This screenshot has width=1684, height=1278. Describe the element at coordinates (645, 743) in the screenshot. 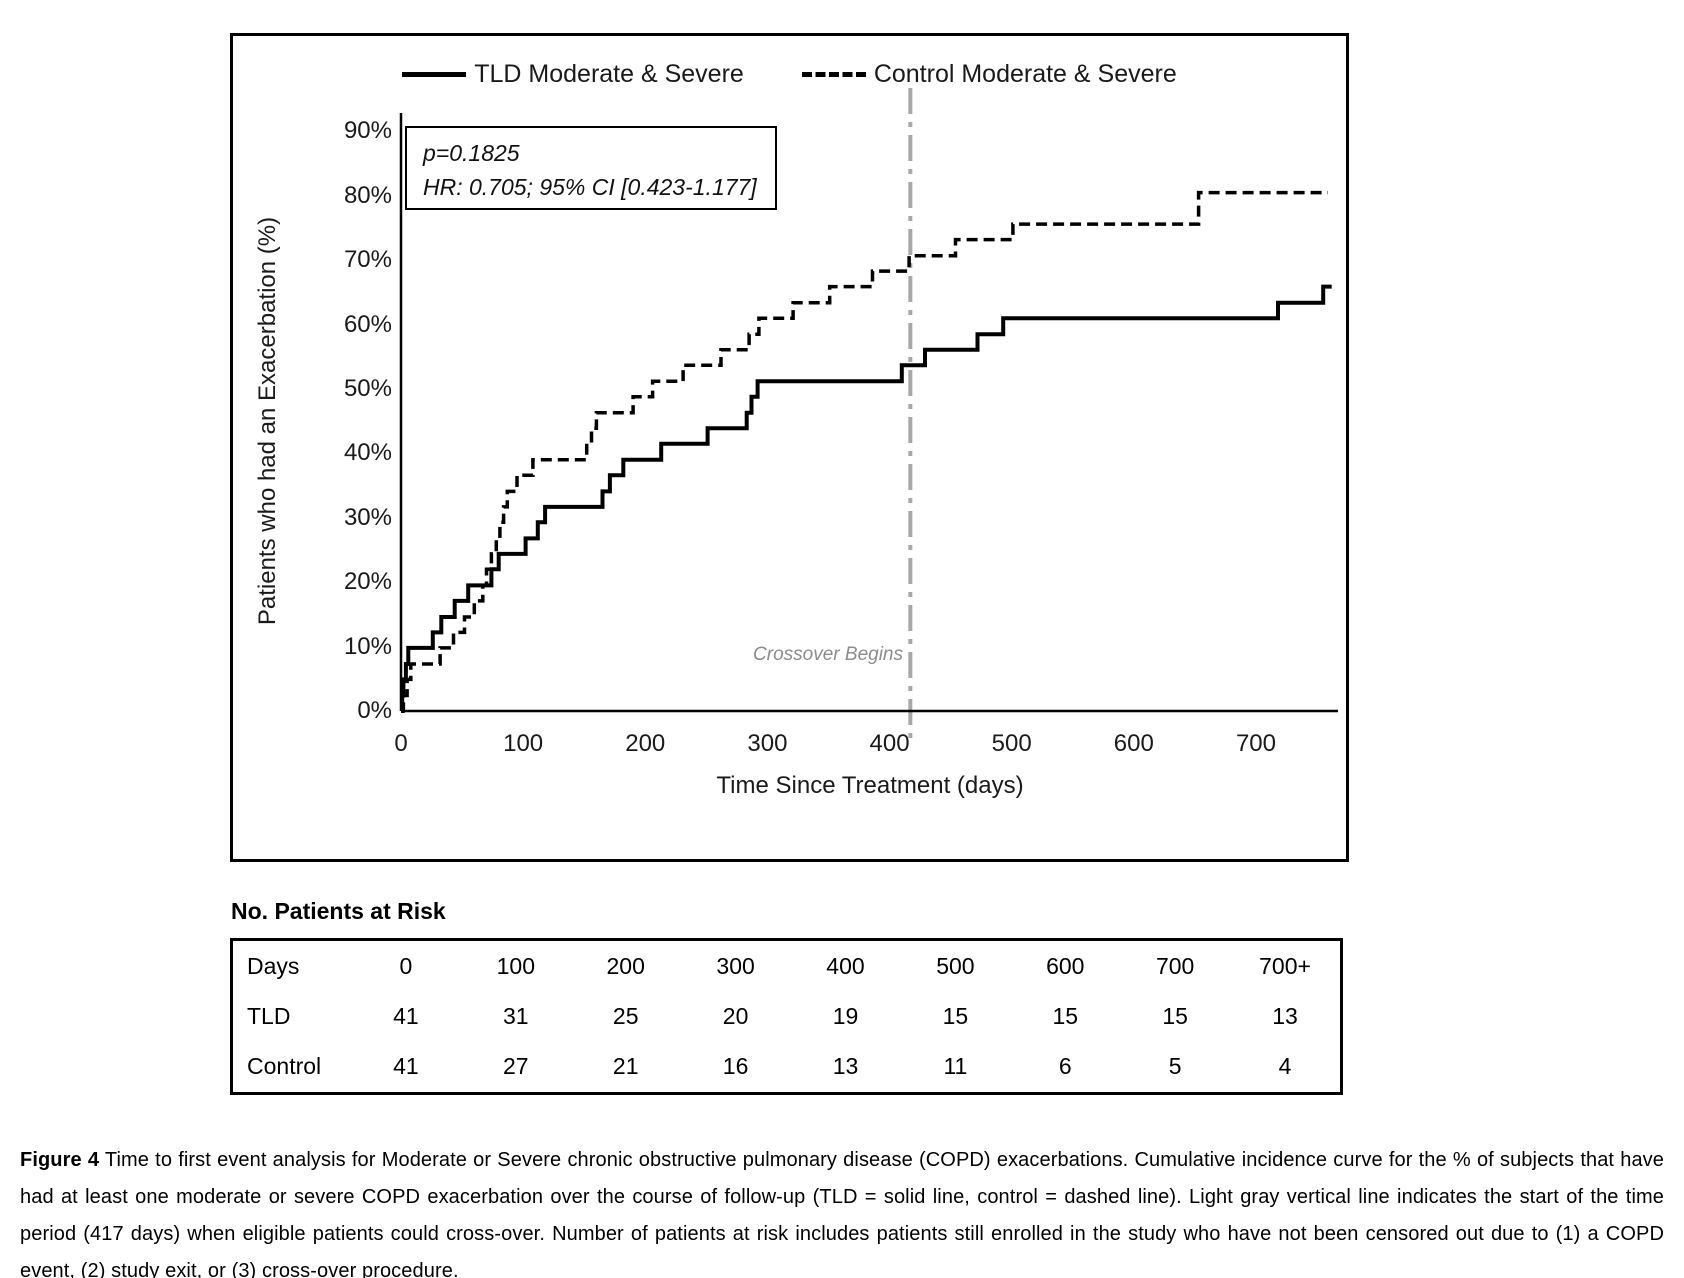

I see `x-tick-200: 200` at that location.